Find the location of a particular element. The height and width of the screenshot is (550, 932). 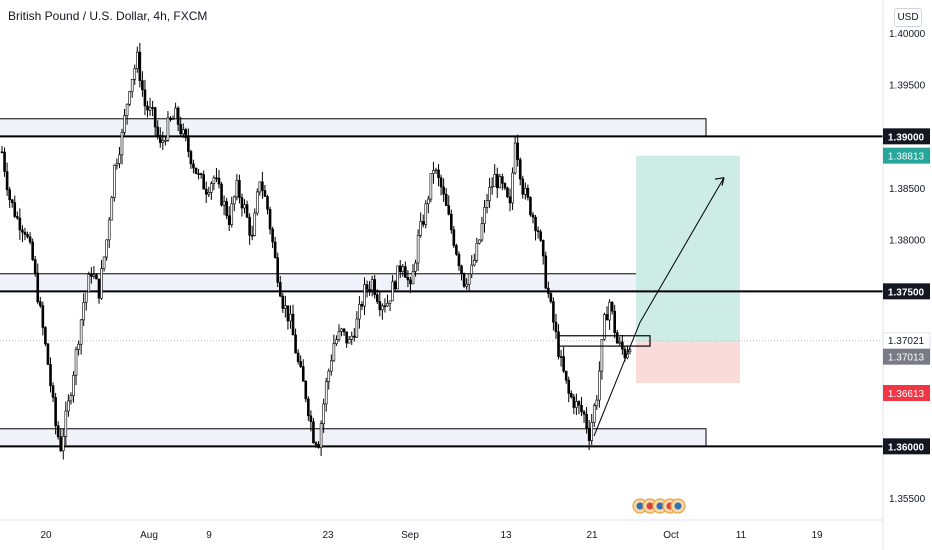

target-price-badge is located at coordinates (906, 155).